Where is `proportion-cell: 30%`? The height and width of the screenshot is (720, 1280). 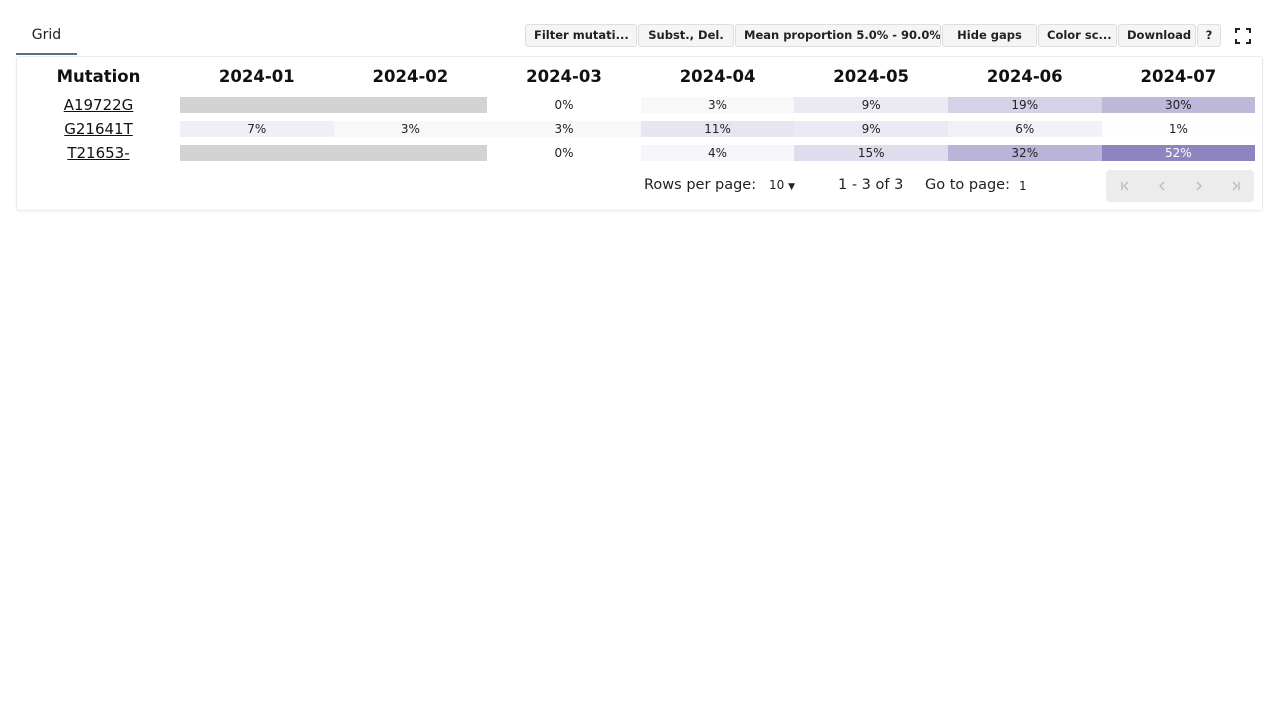 proportion-cell: 30% is located at coordinates (1178, 105).